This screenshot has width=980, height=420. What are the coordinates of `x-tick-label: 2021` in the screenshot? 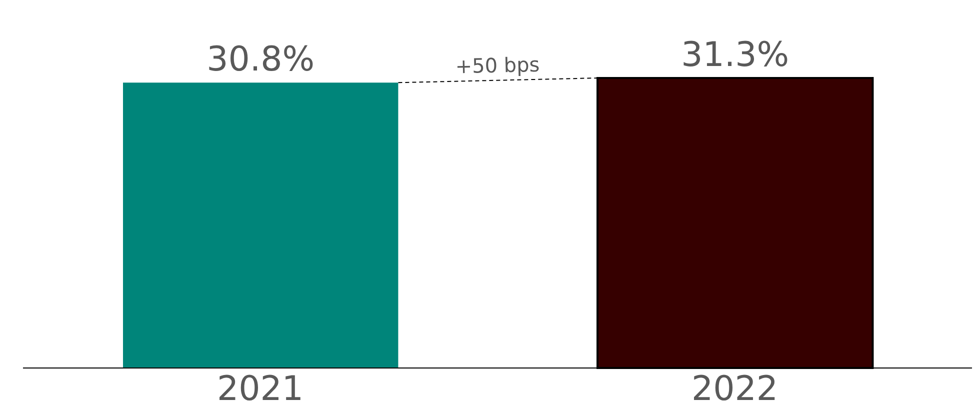 It's located at (260, 389).